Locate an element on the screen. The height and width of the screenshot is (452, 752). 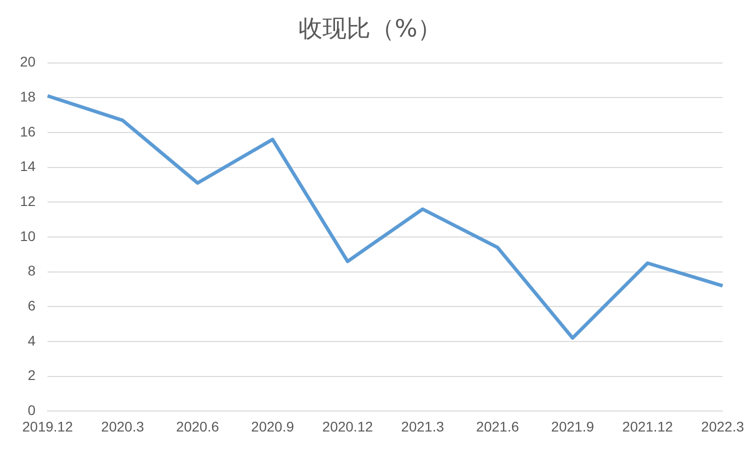
y-tick-label: 0 is located at coordinates (32, 410).